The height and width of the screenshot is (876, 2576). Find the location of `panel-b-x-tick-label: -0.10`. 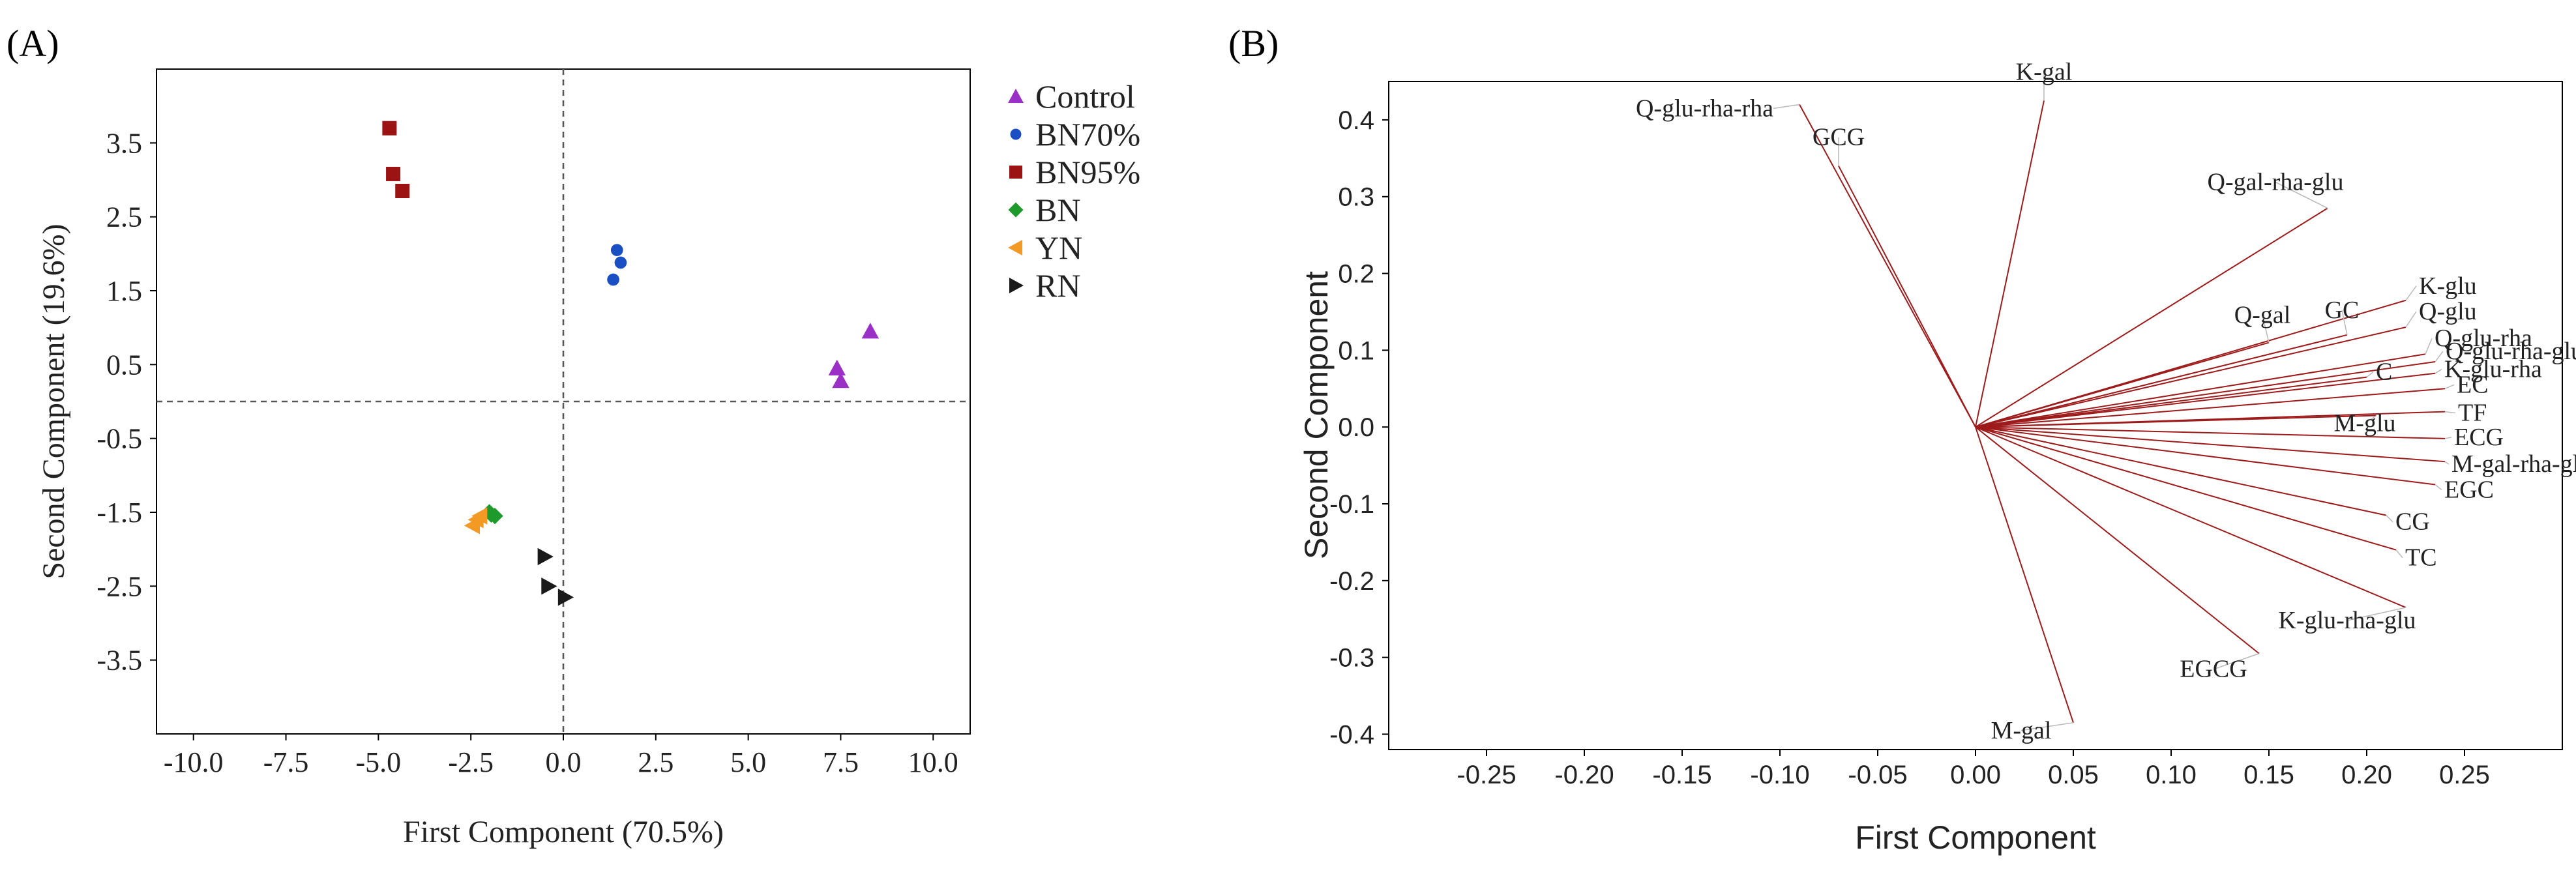

panel-b-x-tick-label: -0.10 is located at coordinates (1779, 775).